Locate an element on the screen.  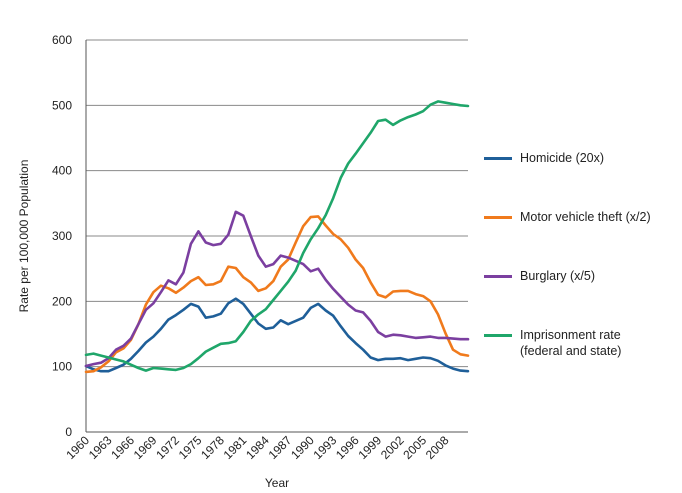
legend-item: Motor vehicle theft (x/2) is located at coordinates (581, 217).